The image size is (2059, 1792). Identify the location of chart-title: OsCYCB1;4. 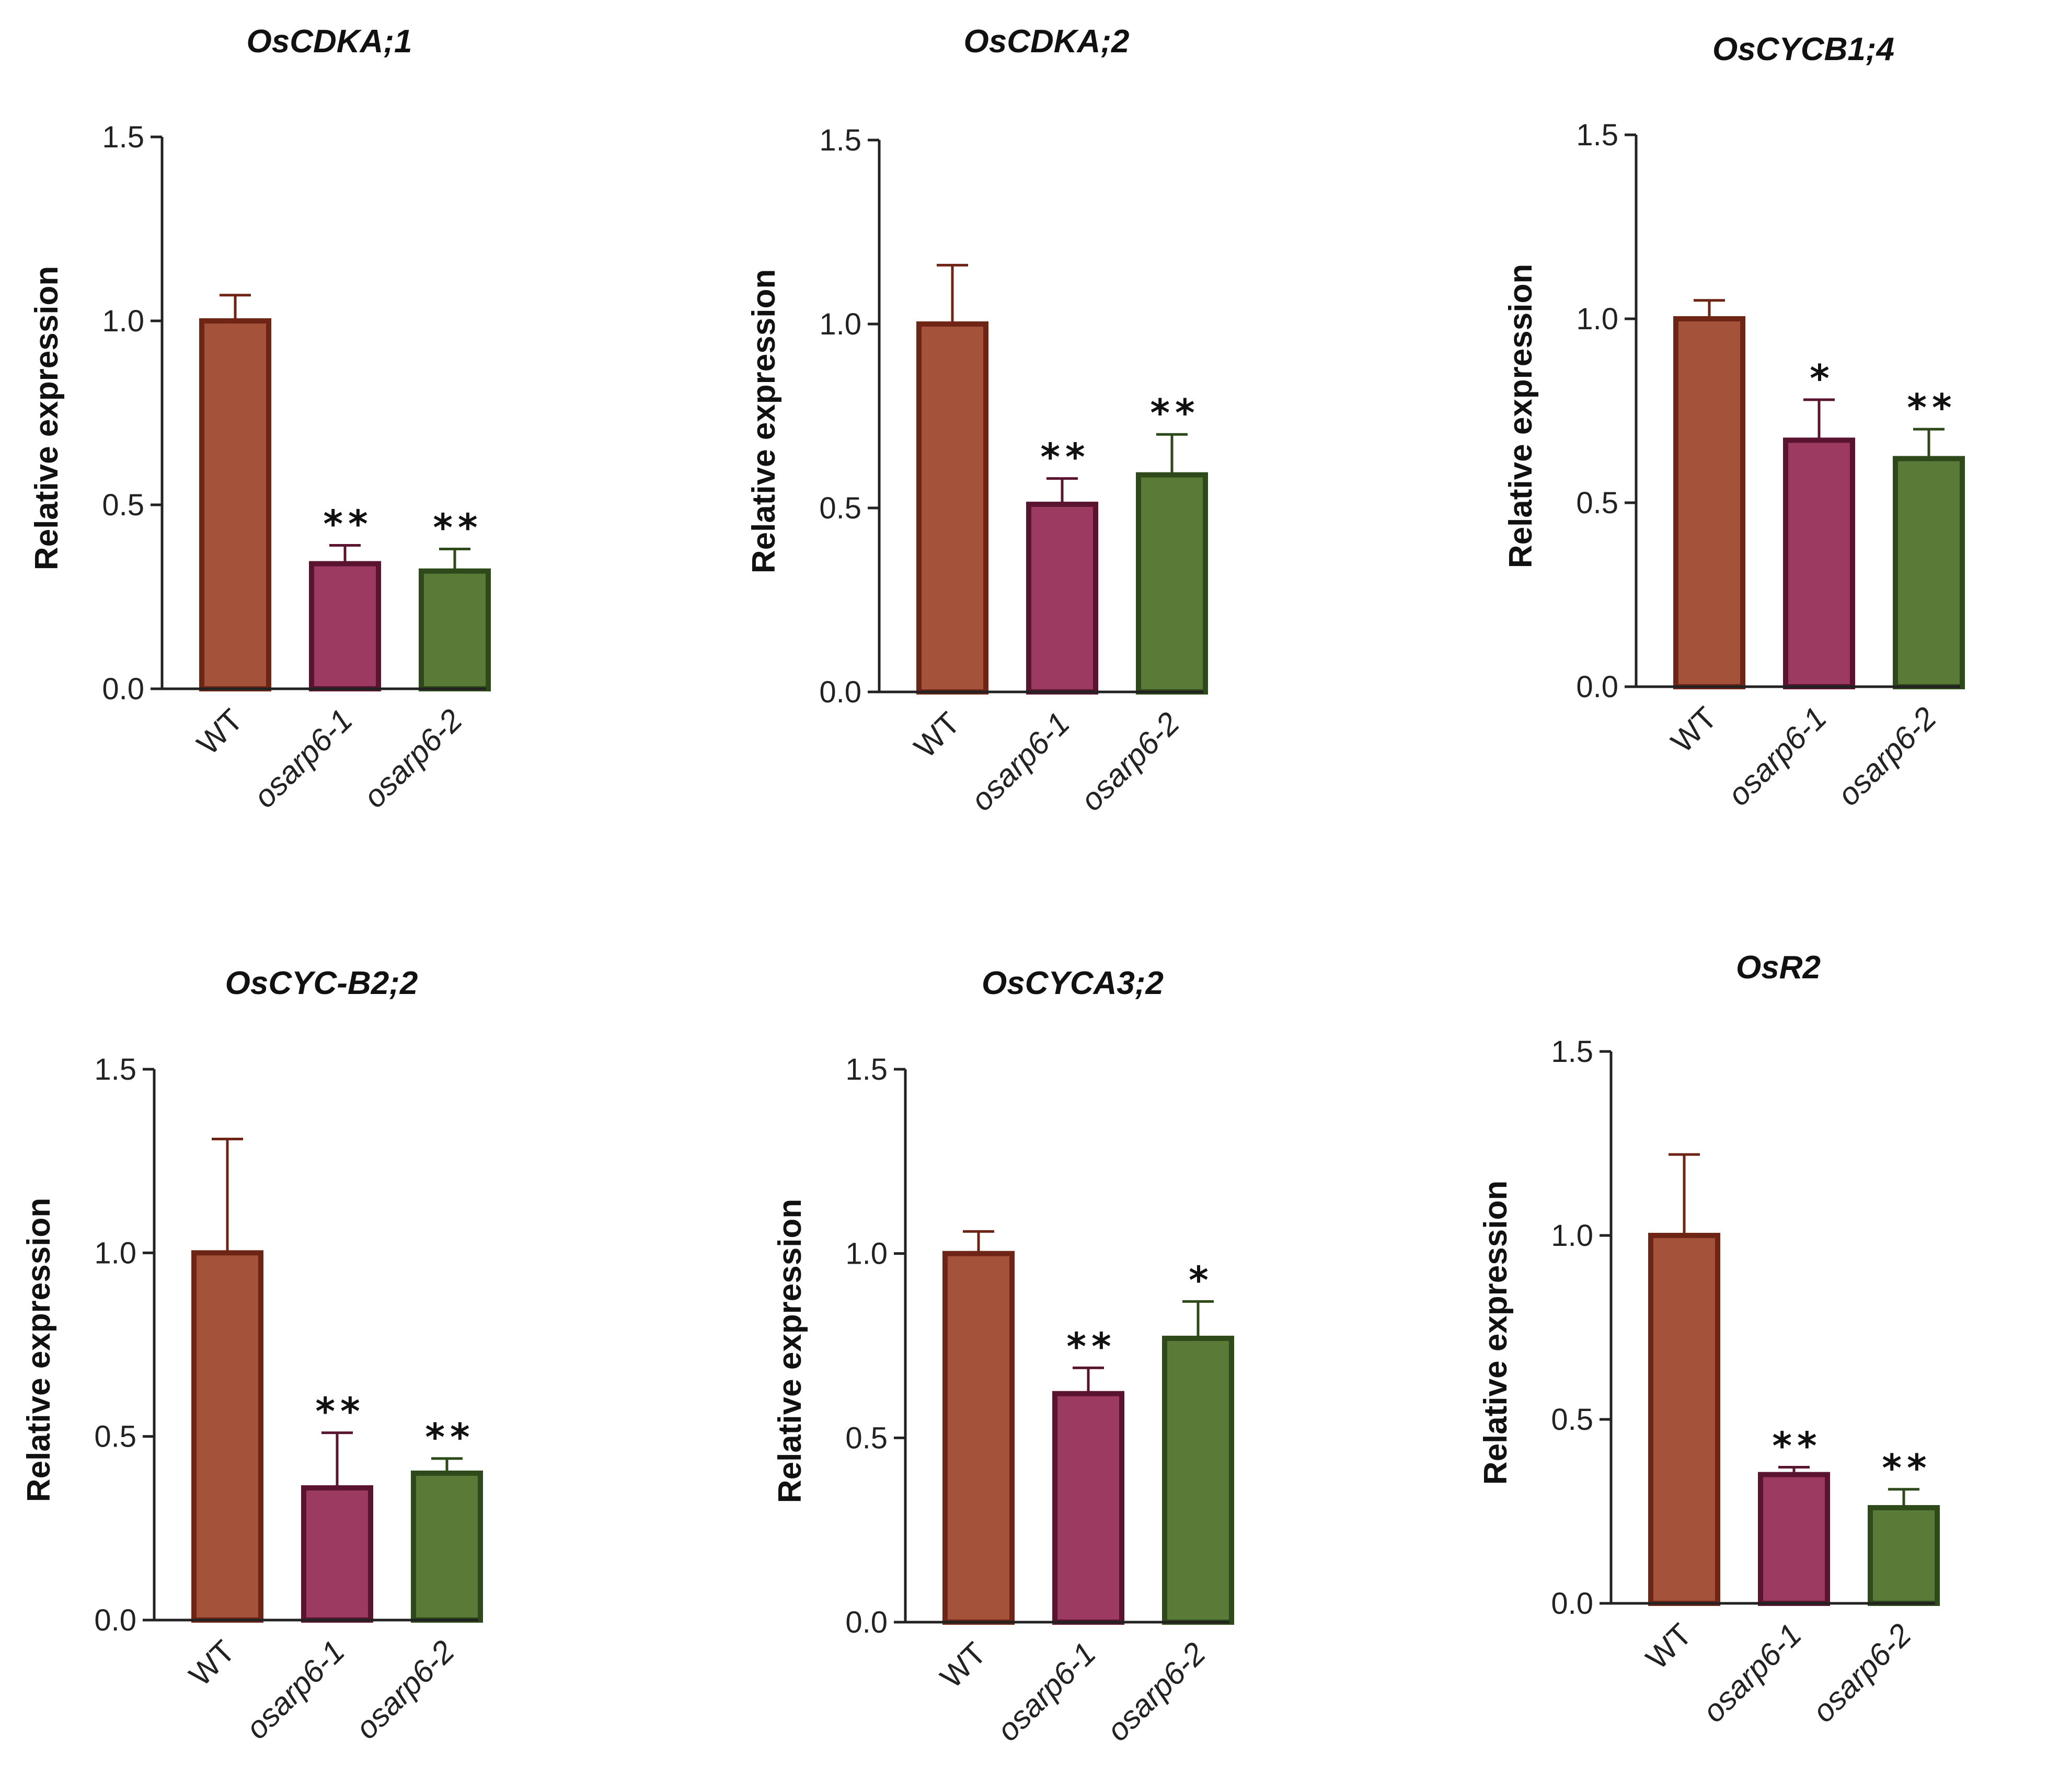
(1803, 49).